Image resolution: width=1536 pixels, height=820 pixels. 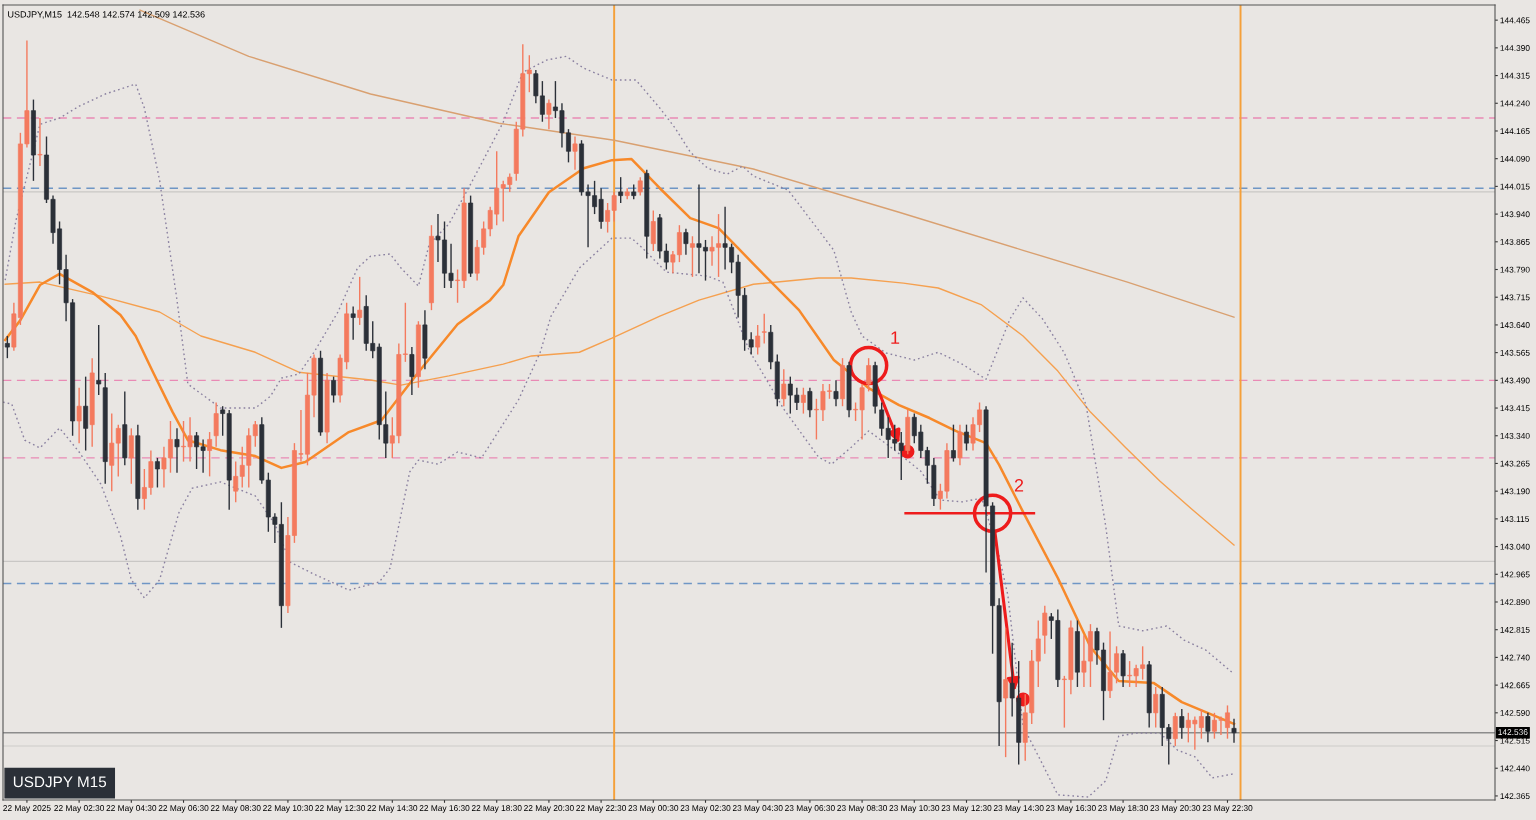 I want to click on y-tick-label: 144.015, so click(x=1515, y=186).